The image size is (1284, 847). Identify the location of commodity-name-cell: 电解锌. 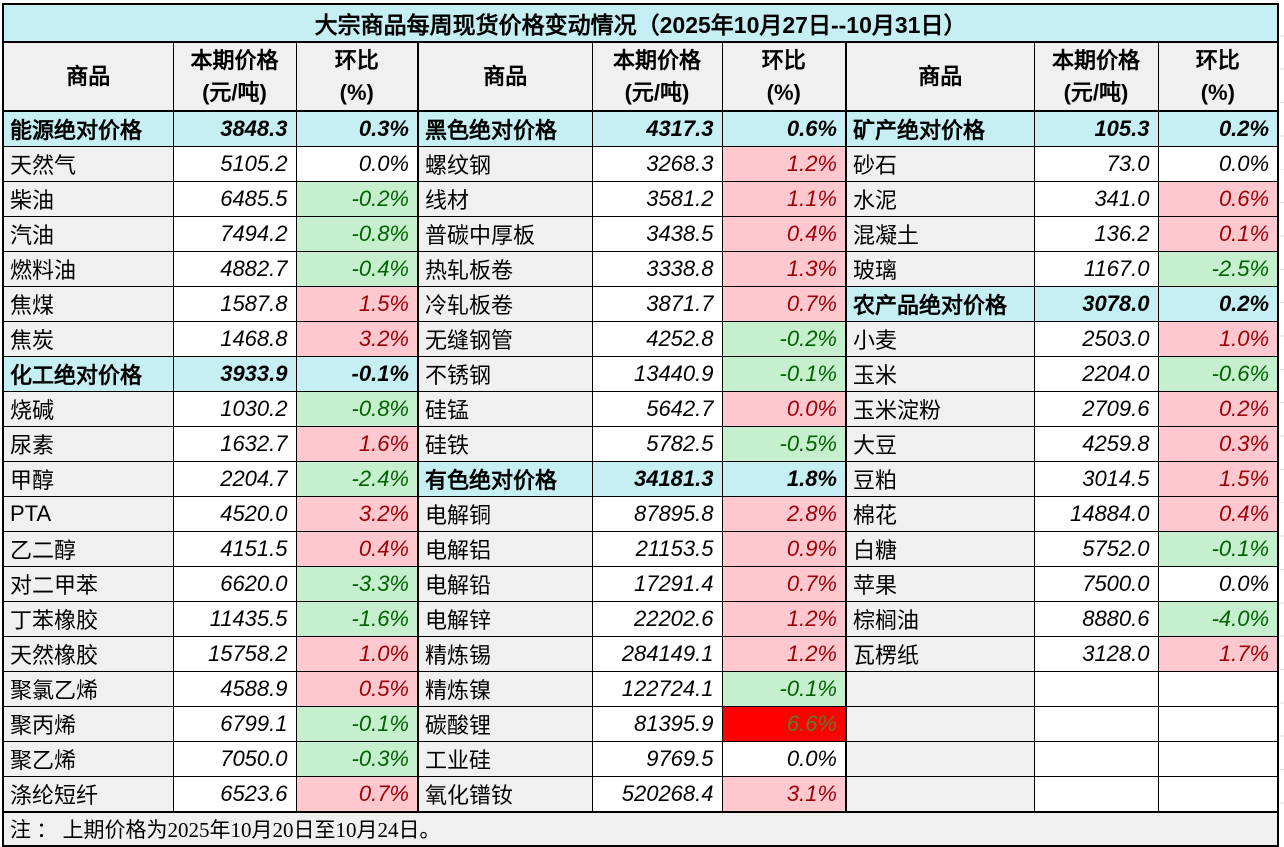
(505, 619).